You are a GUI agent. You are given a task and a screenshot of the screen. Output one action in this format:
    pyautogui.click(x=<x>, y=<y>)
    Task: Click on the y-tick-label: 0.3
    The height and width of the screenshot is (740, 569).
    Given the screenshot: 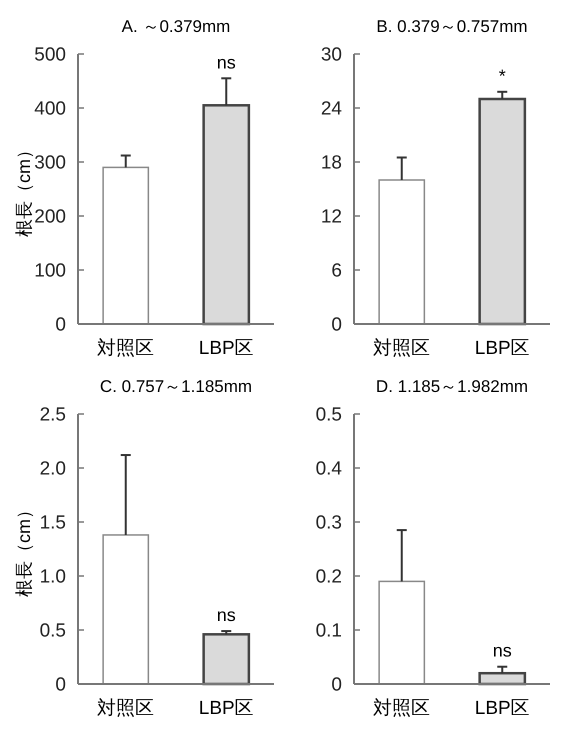 What is the action you would take?
    pyautogui.click(x=329, y=523)
    